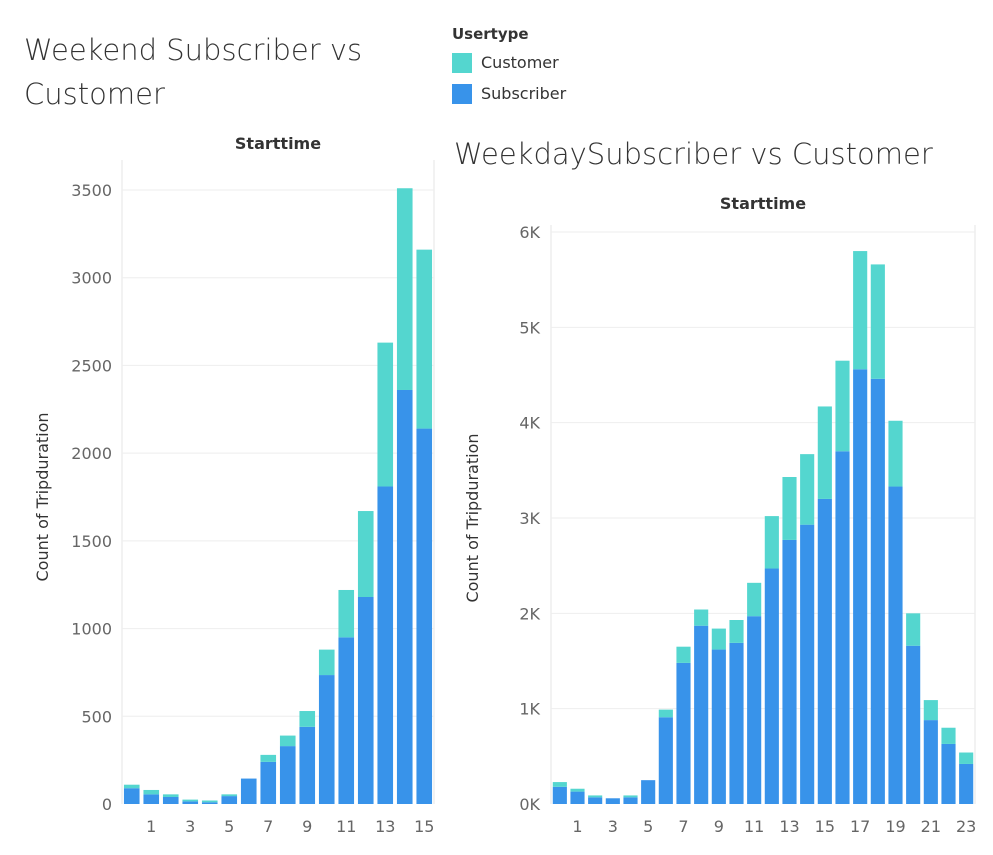 This screenshot has width=993, height=855. What do you see at coordinates (895, 826) in the screenshot?
I see `weekday-x-tick-label: 19` at bounding box center [895, 826].